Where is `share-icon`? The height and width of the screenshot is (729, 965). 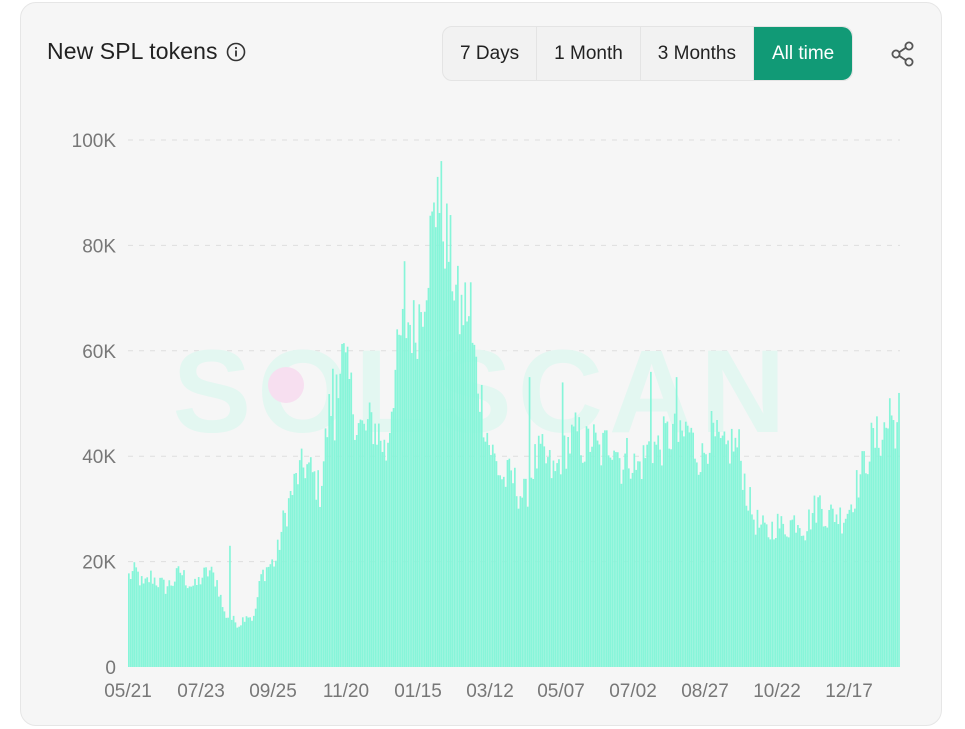
share-icon is located at coordinates (903, 54).